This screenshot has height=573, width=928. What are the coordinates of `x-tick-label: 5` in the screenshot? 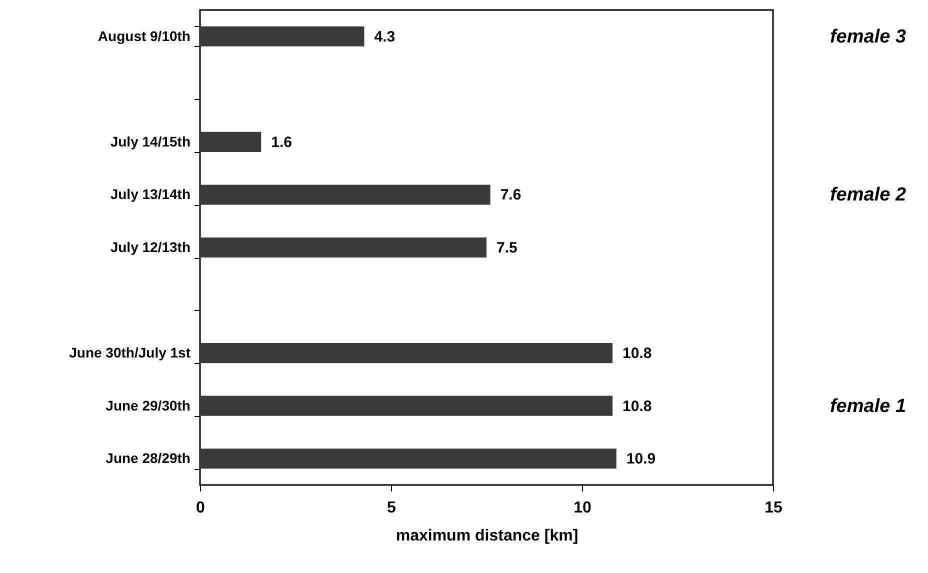 It's located at (391, 508).